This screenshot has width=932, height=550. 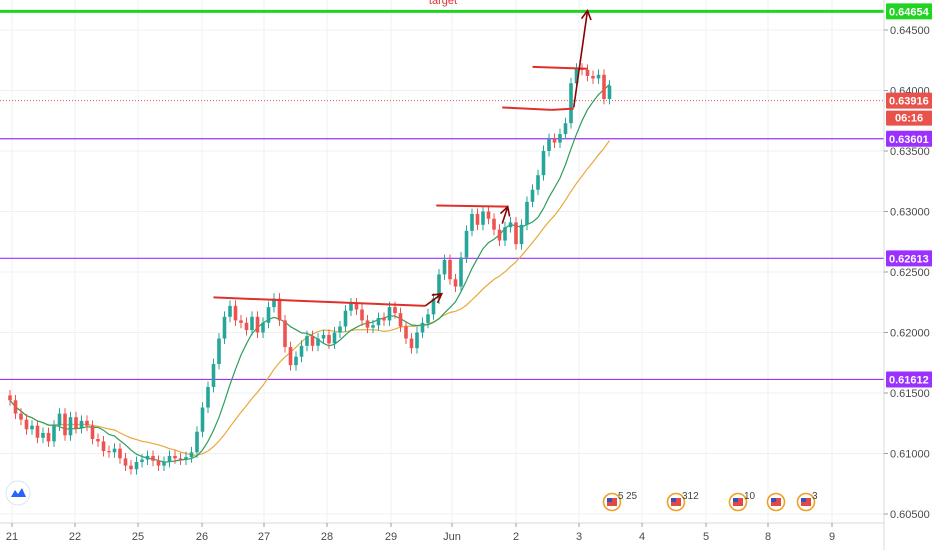 What do you see at coordinates (910, 273) in the screenshot?
I see `price-tick-label: 0.62500` at bounding box center [910, 273].